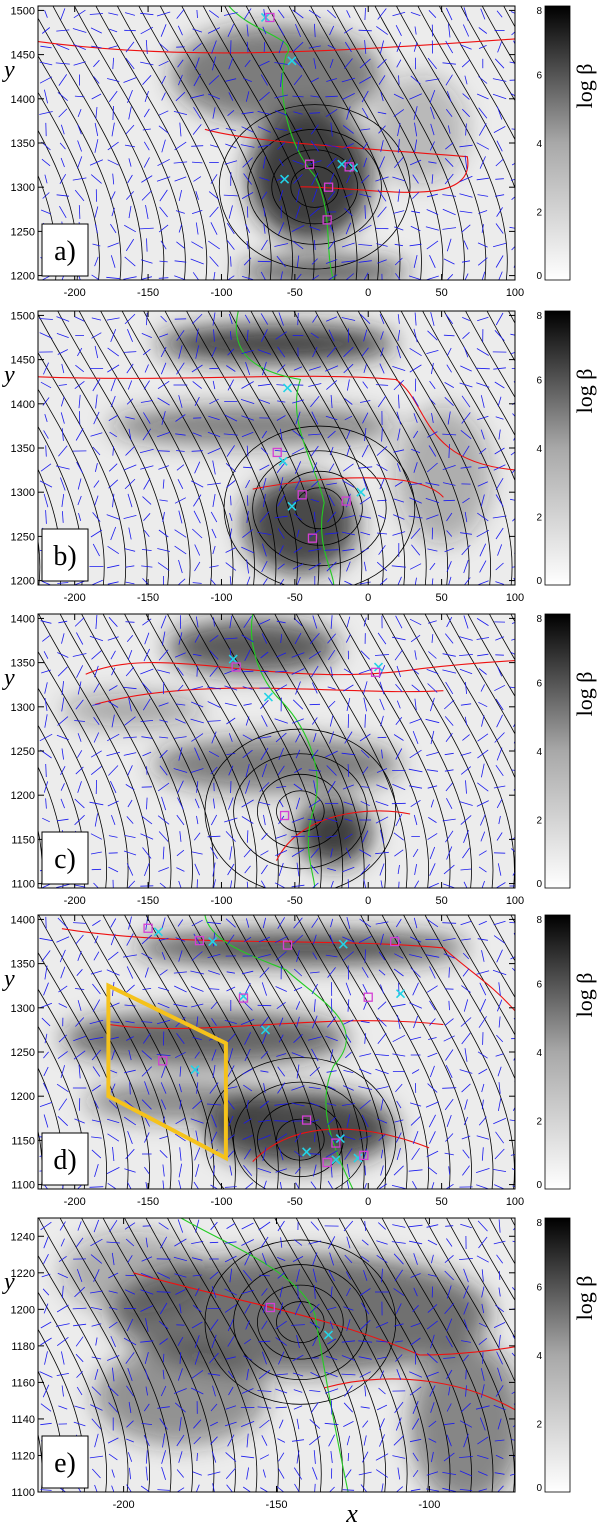 The width and height of the screenshot is (600, 1529). I want to click on highlight-region, so click(167, 1072).